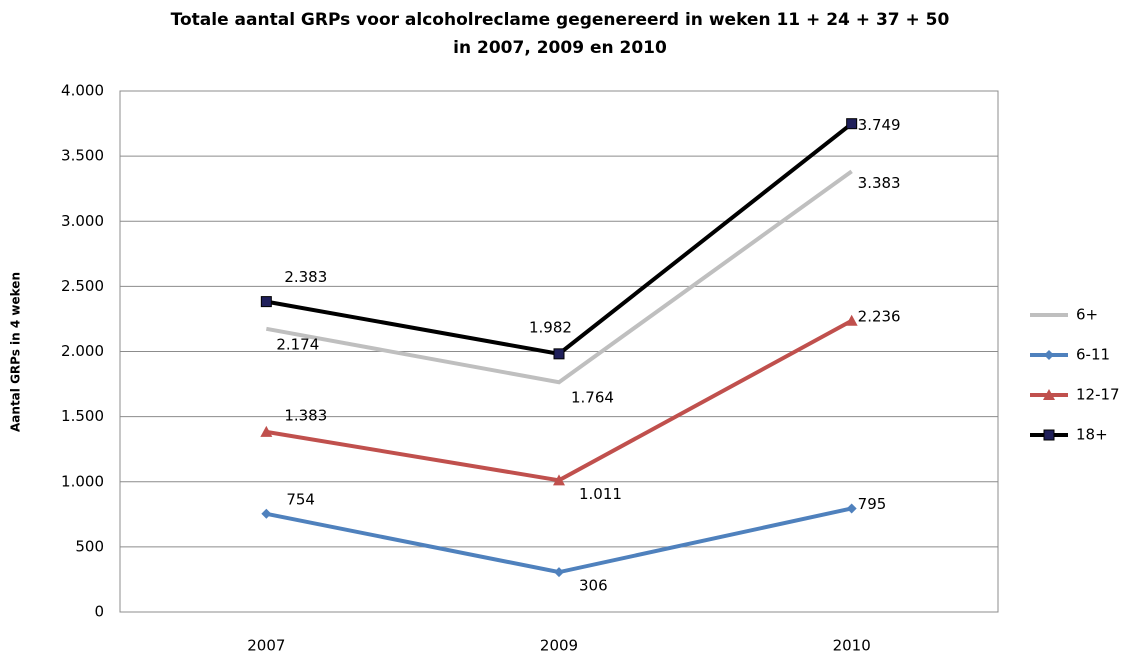  What do you see at coordinates (1087, 315) in the screenshot?
I see `legend-label: 6+` at bounding box center [1087, 315].